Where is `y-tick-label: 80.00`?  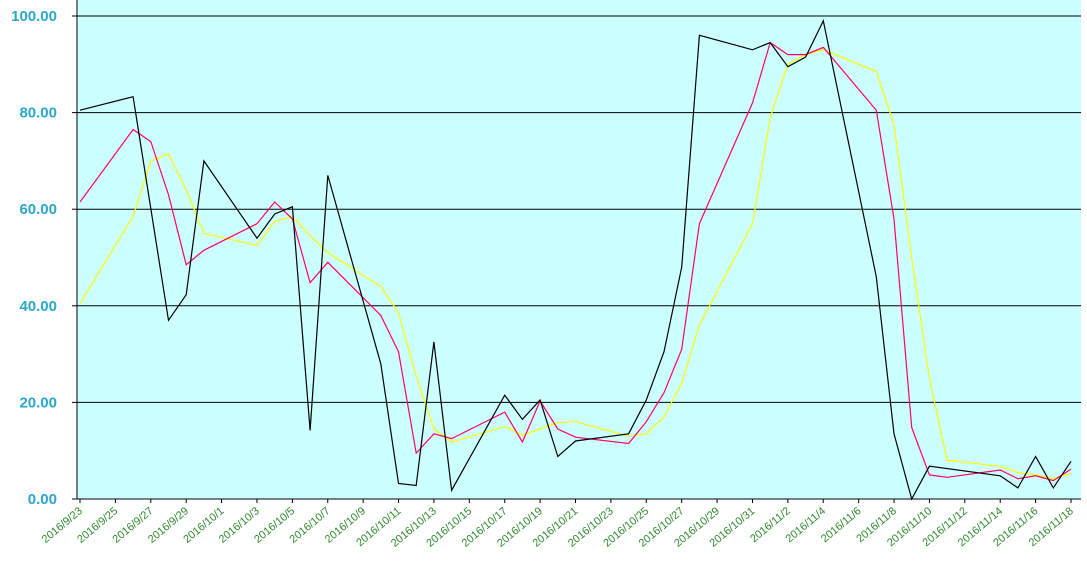 y-tick-label: 80.00 is located at coordinates (38, 113).